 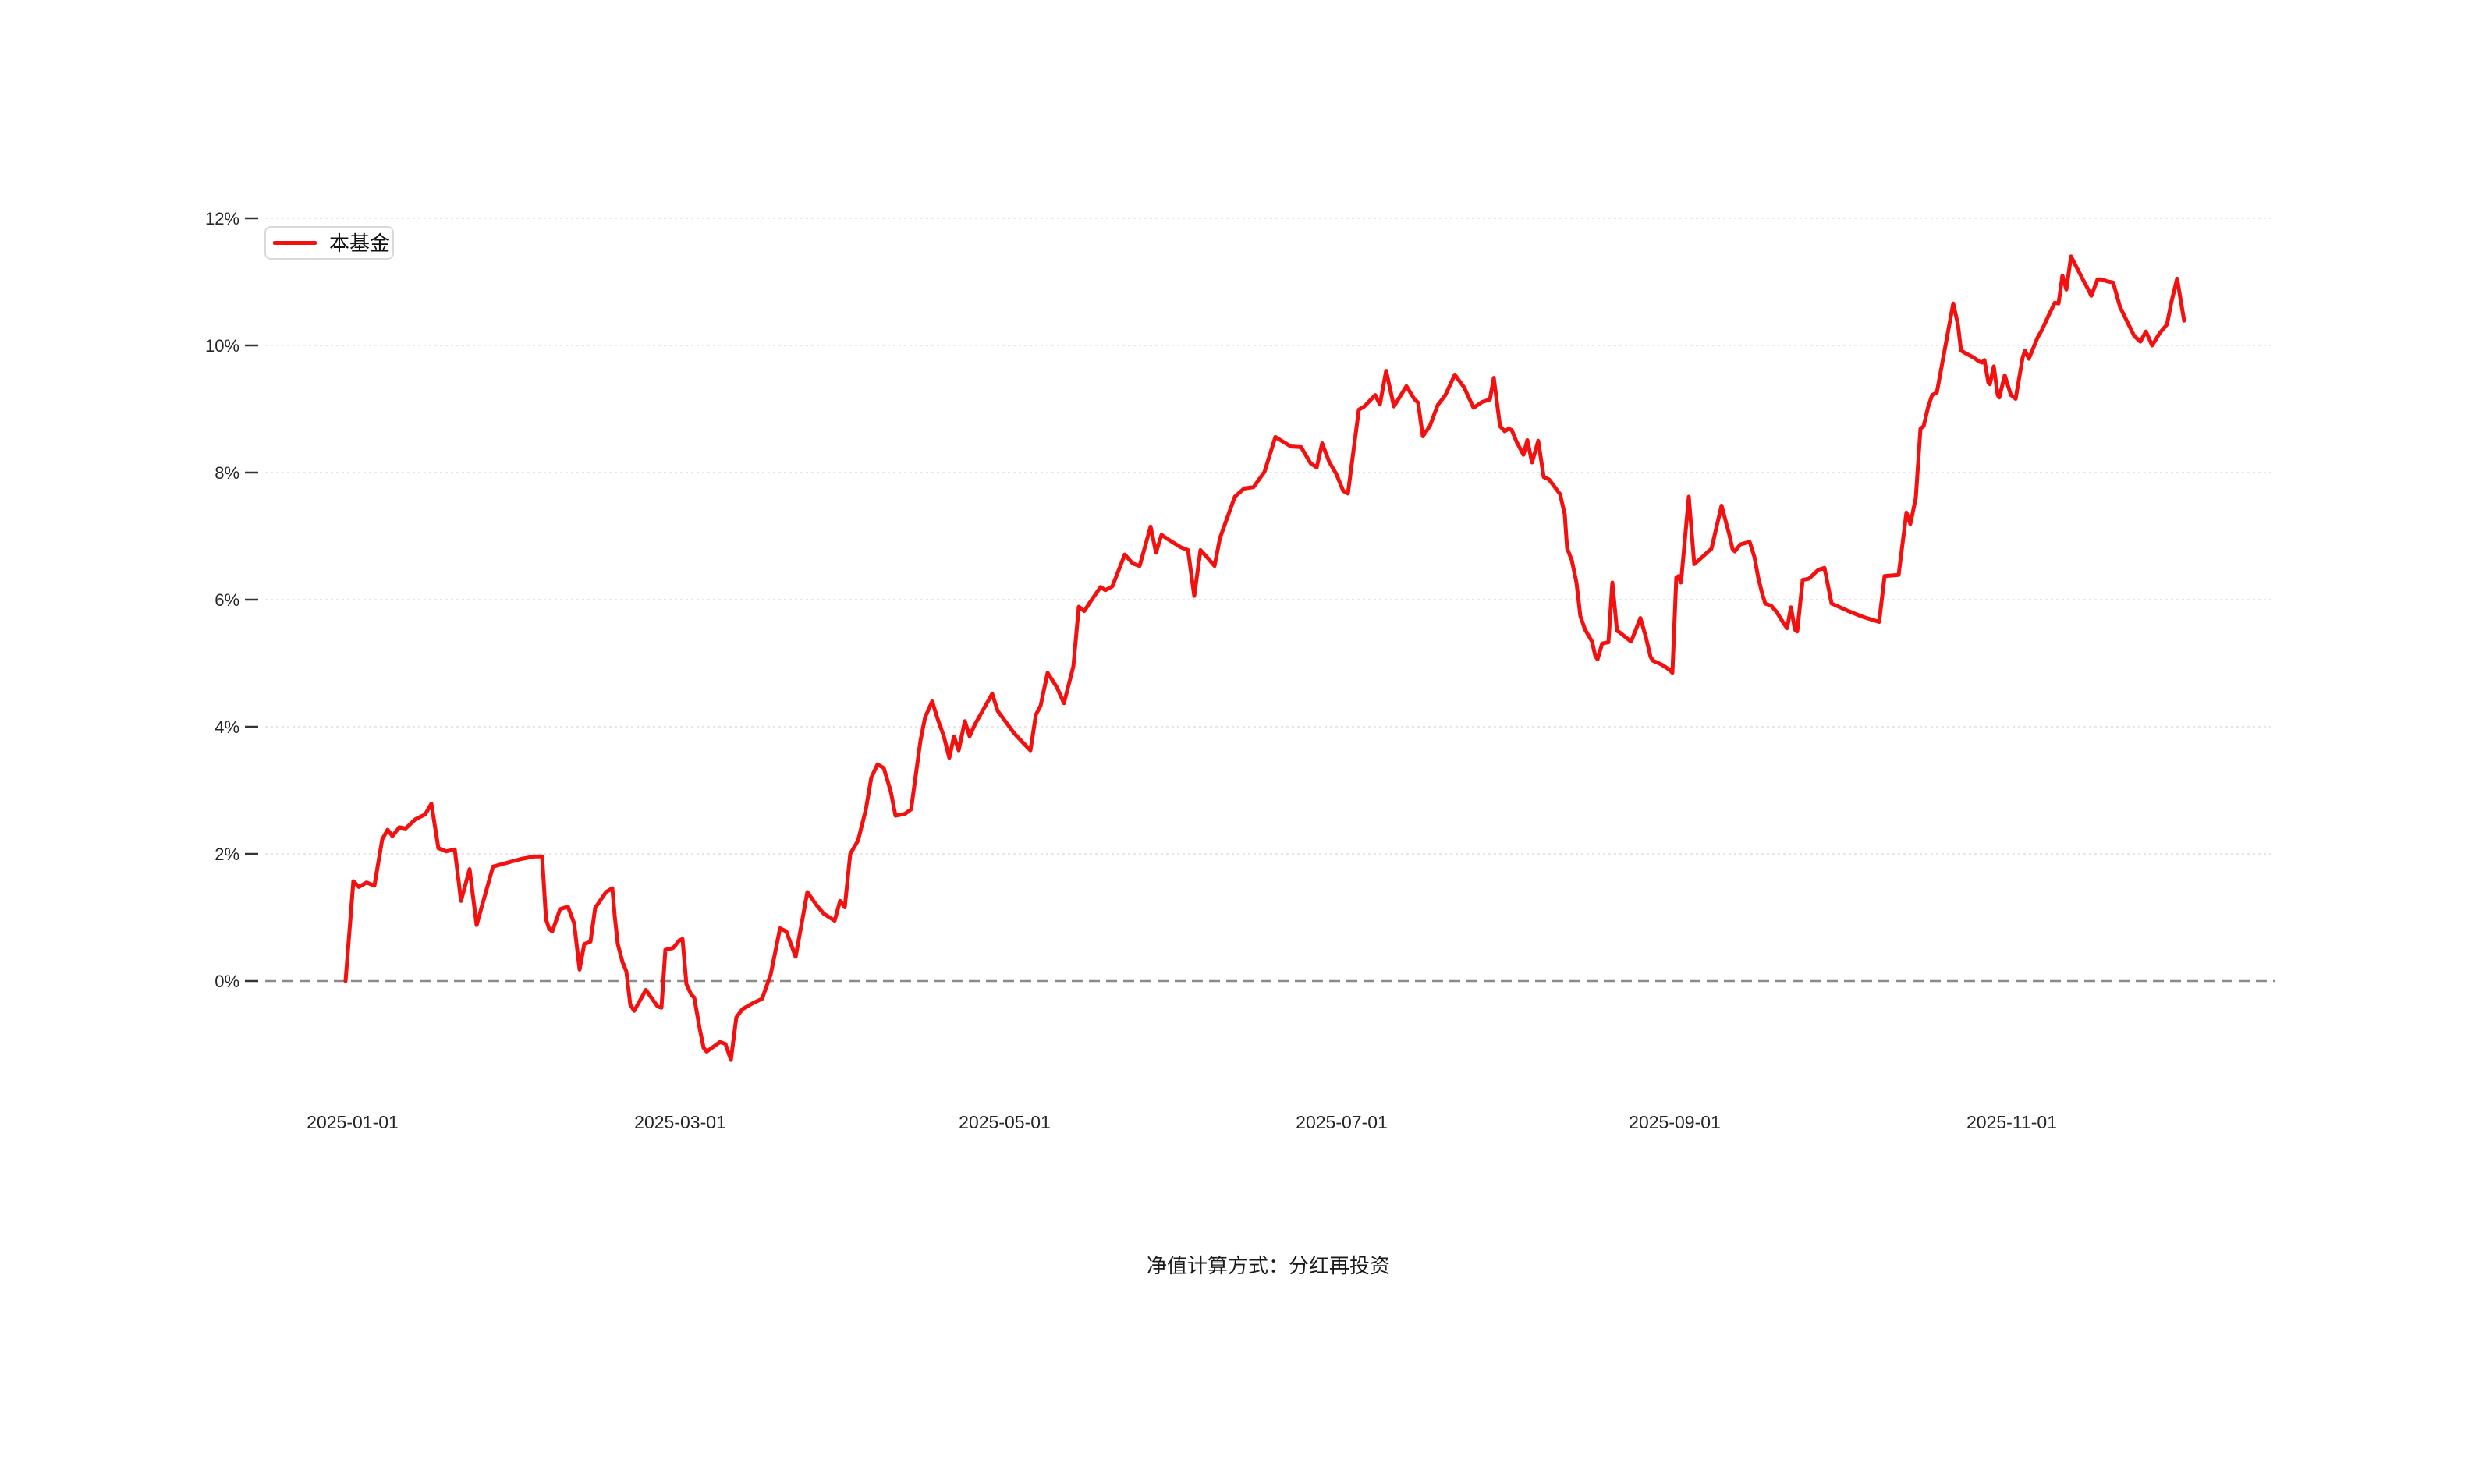 What do you see at coordinates (2012, 1122) in the screenshot?
I see `x-axis-tick-label: 2025-11-01` at bounding box center [2012, 1122].